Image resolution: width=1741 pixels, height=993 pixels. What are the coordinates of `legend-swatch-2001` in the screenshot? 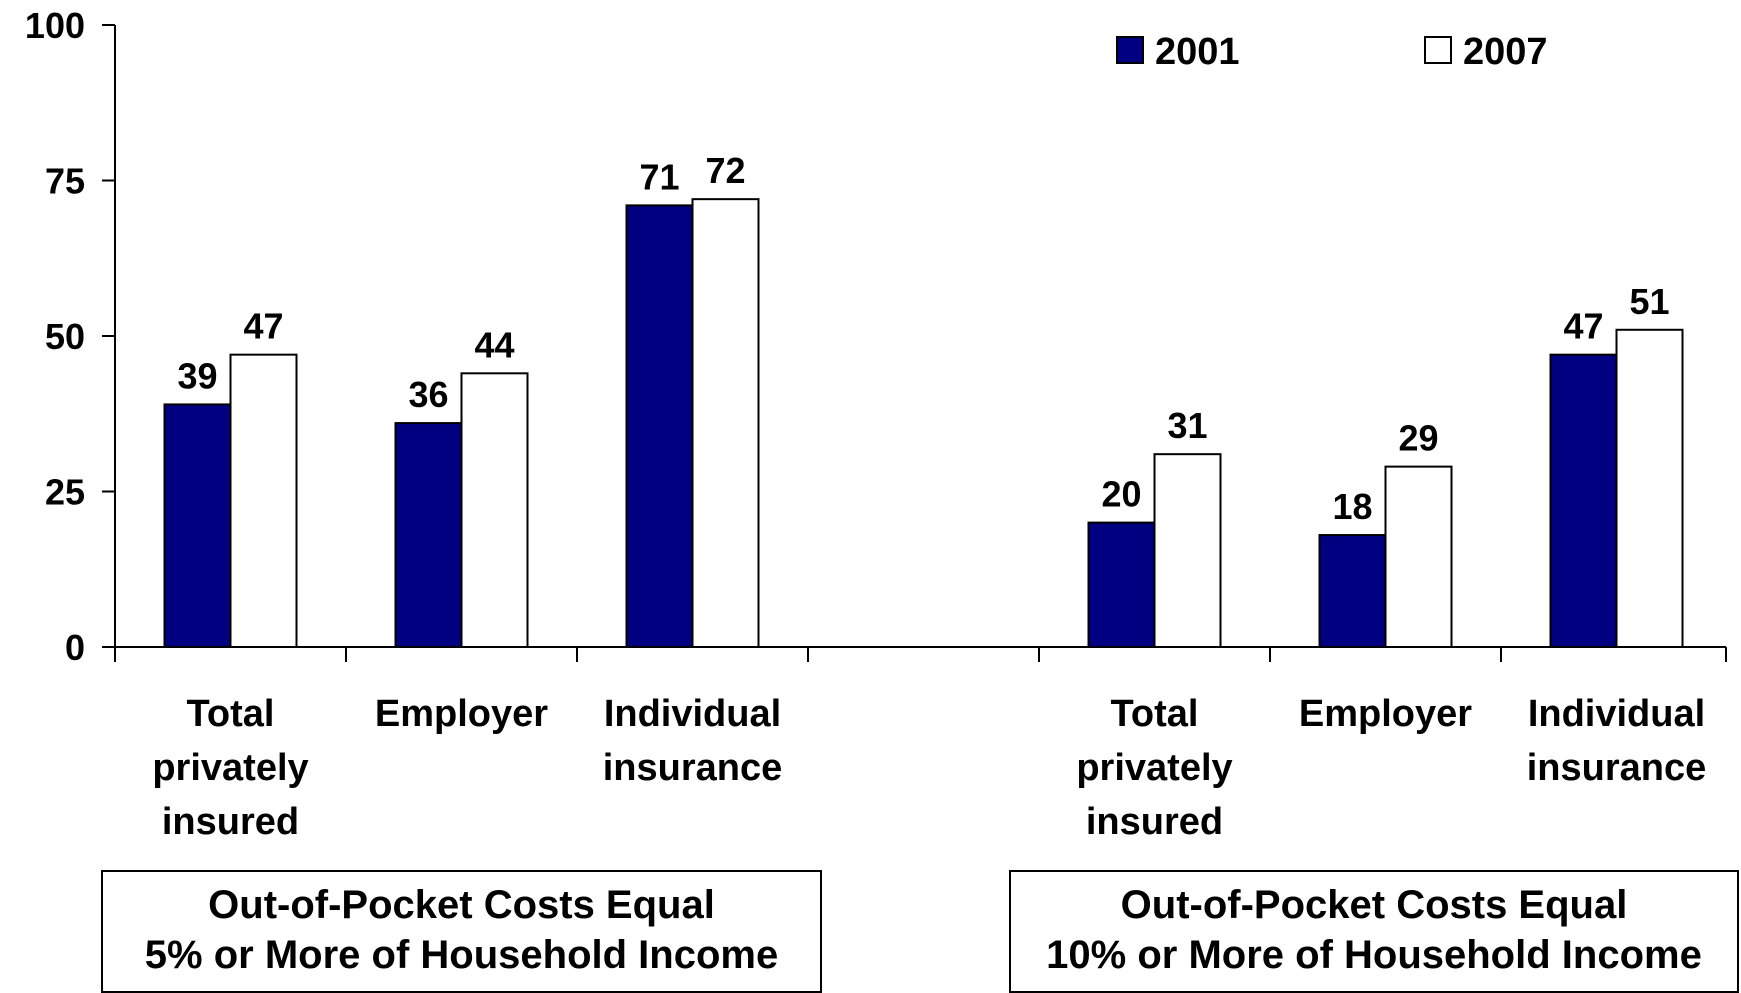 It's located at (1130, 50).